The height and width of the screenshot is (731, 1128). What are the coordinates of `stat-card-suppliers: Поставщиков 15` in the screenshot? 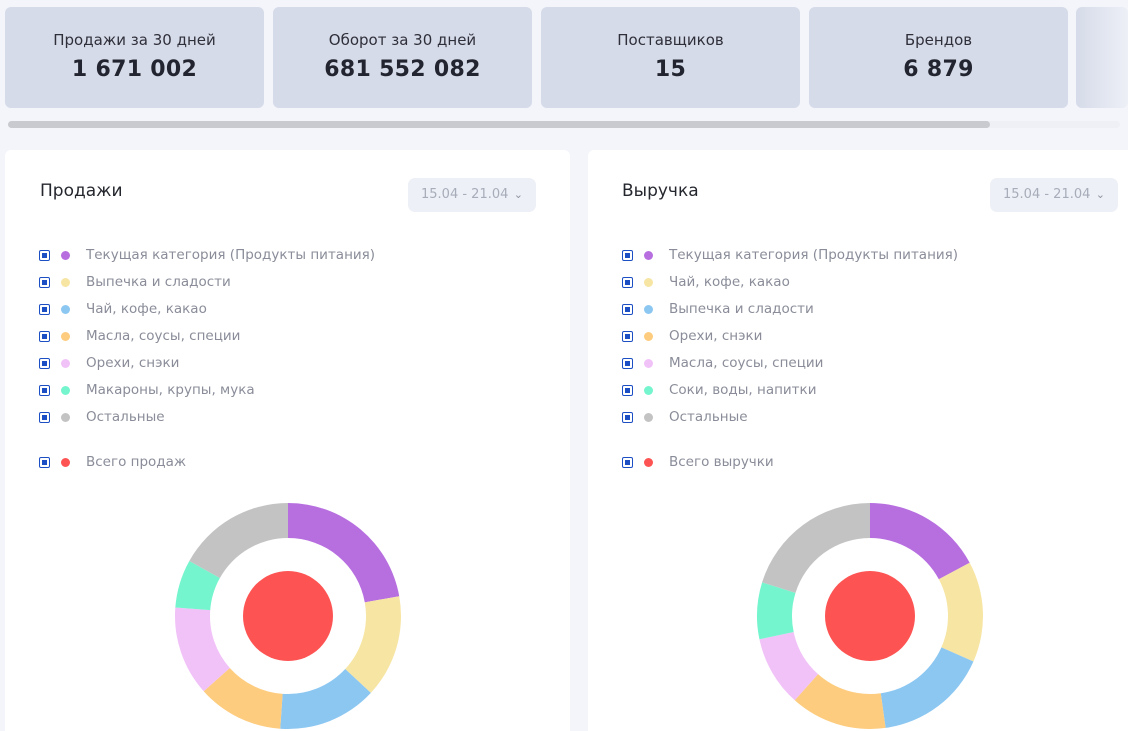 It's located at (670, 57).